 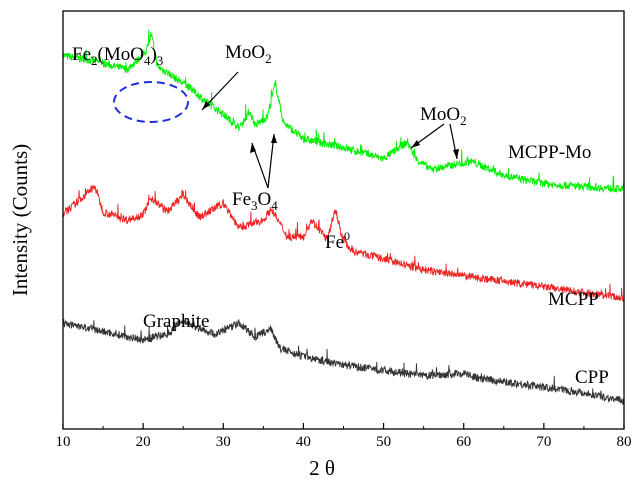 What do you see at coordinates (223, 442) in the screenshot?
I see `x-tick-label-30: 30` at bounding box center [223, 442].